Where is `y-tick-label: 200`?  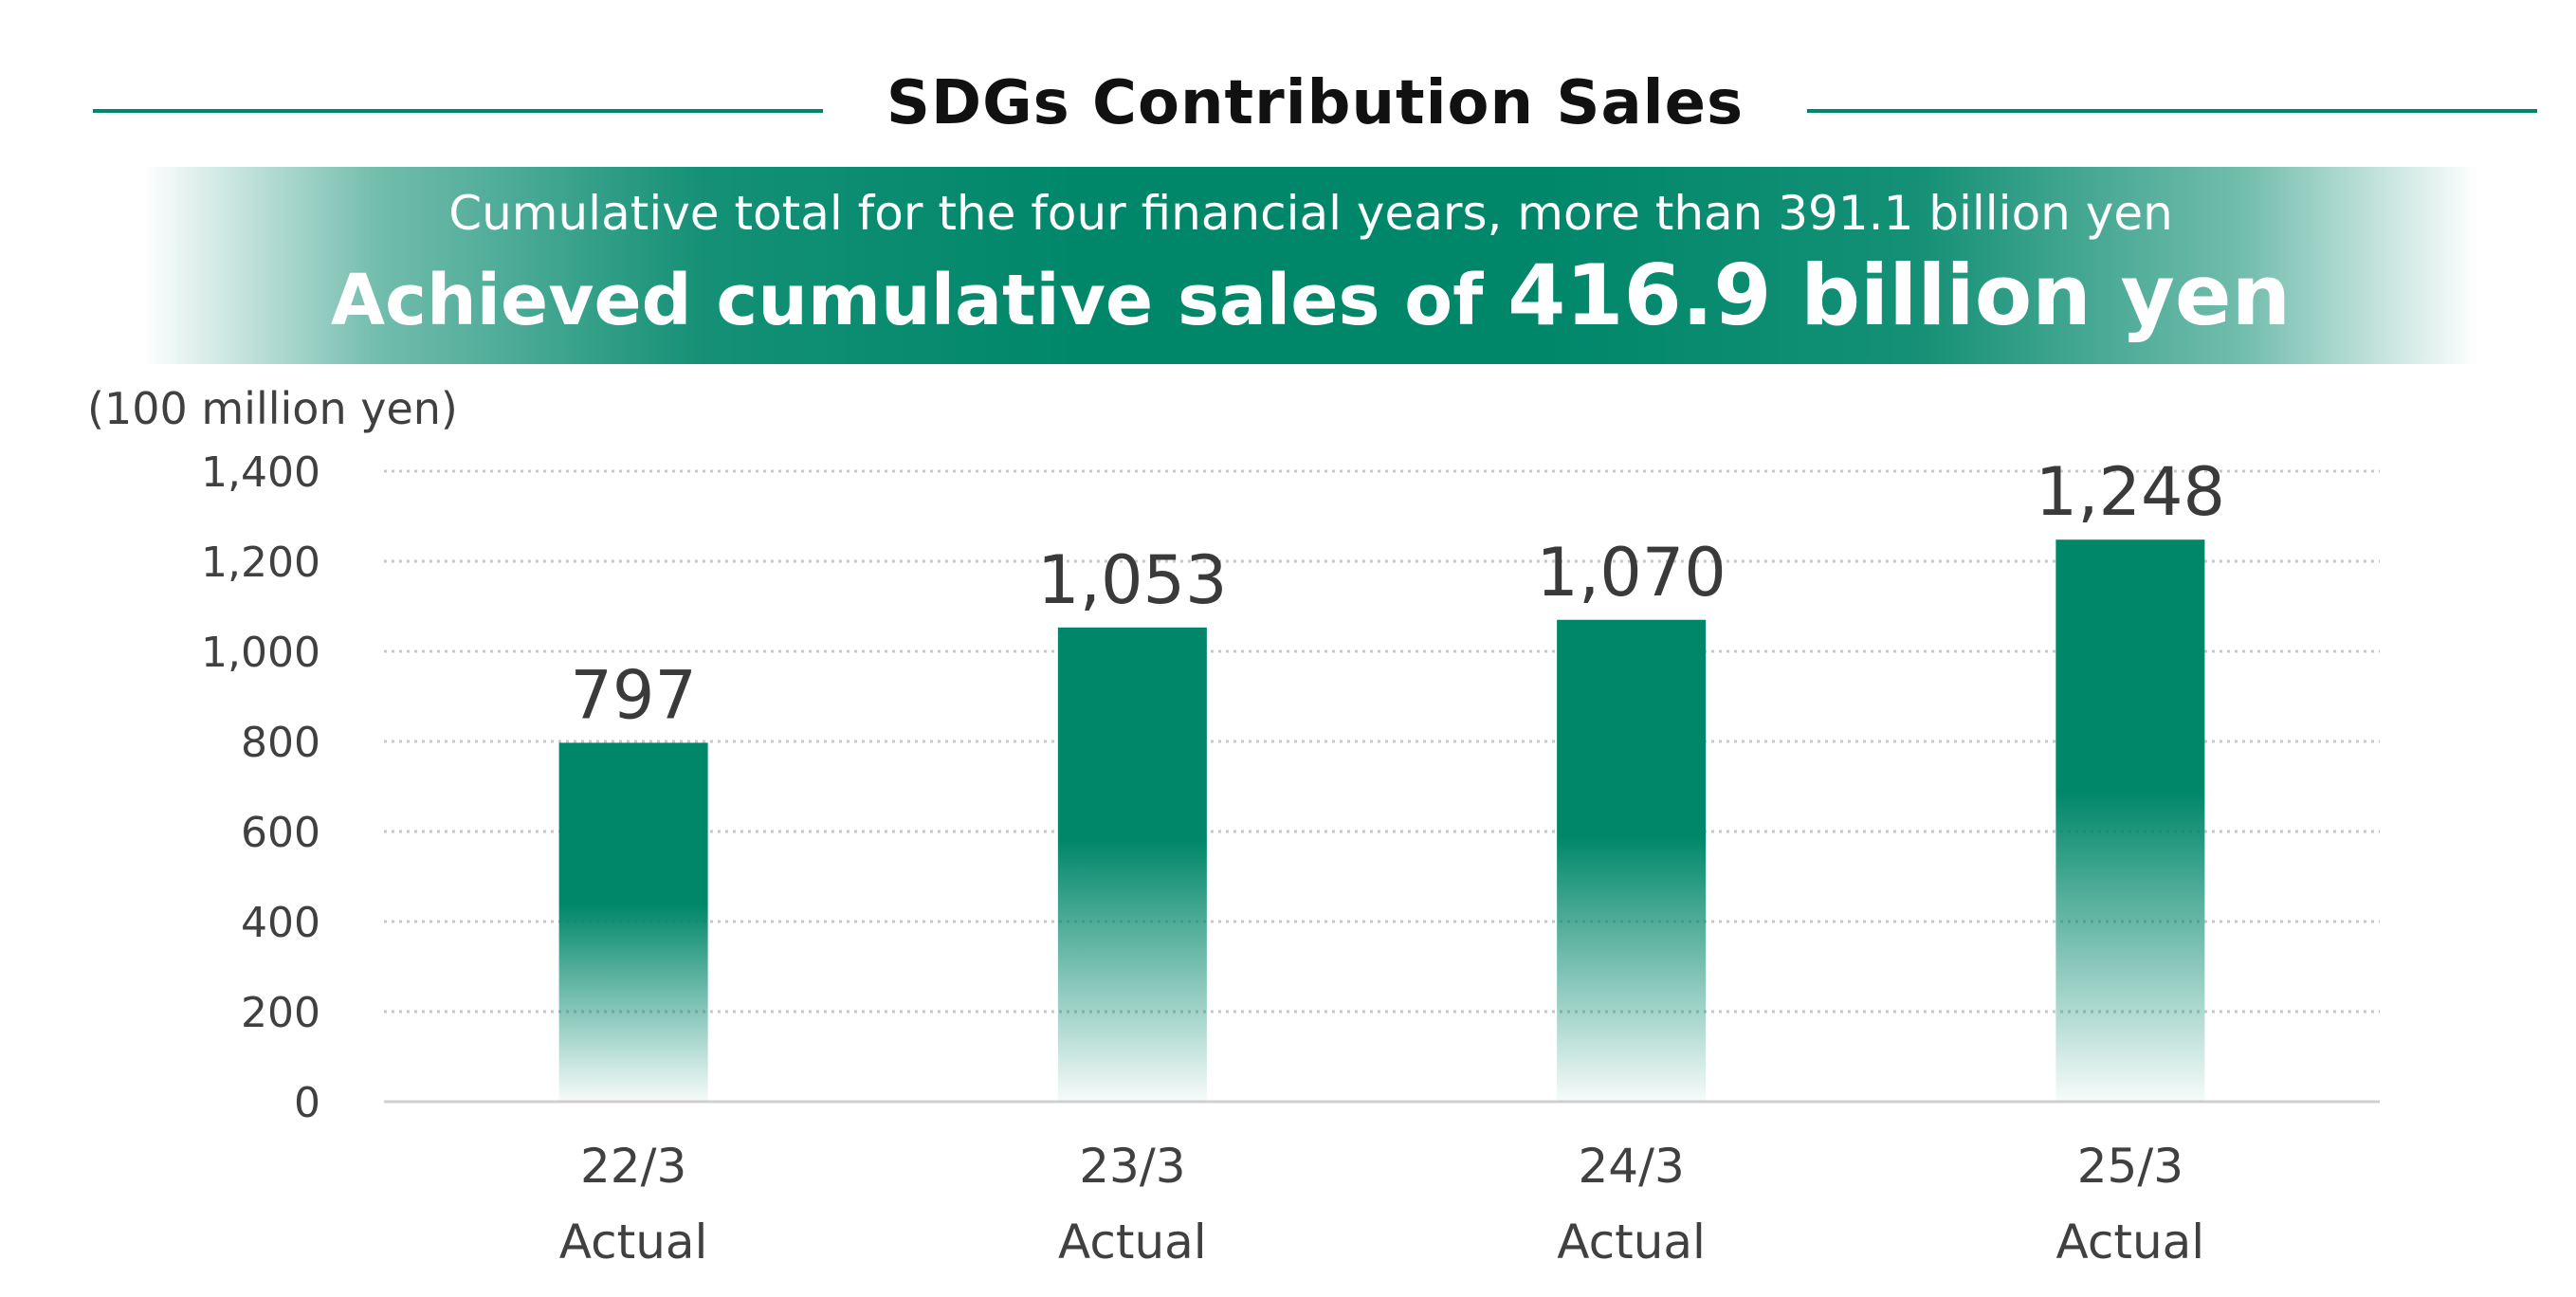 y-tick-label: 200 is located at coordinates (280, 1013).